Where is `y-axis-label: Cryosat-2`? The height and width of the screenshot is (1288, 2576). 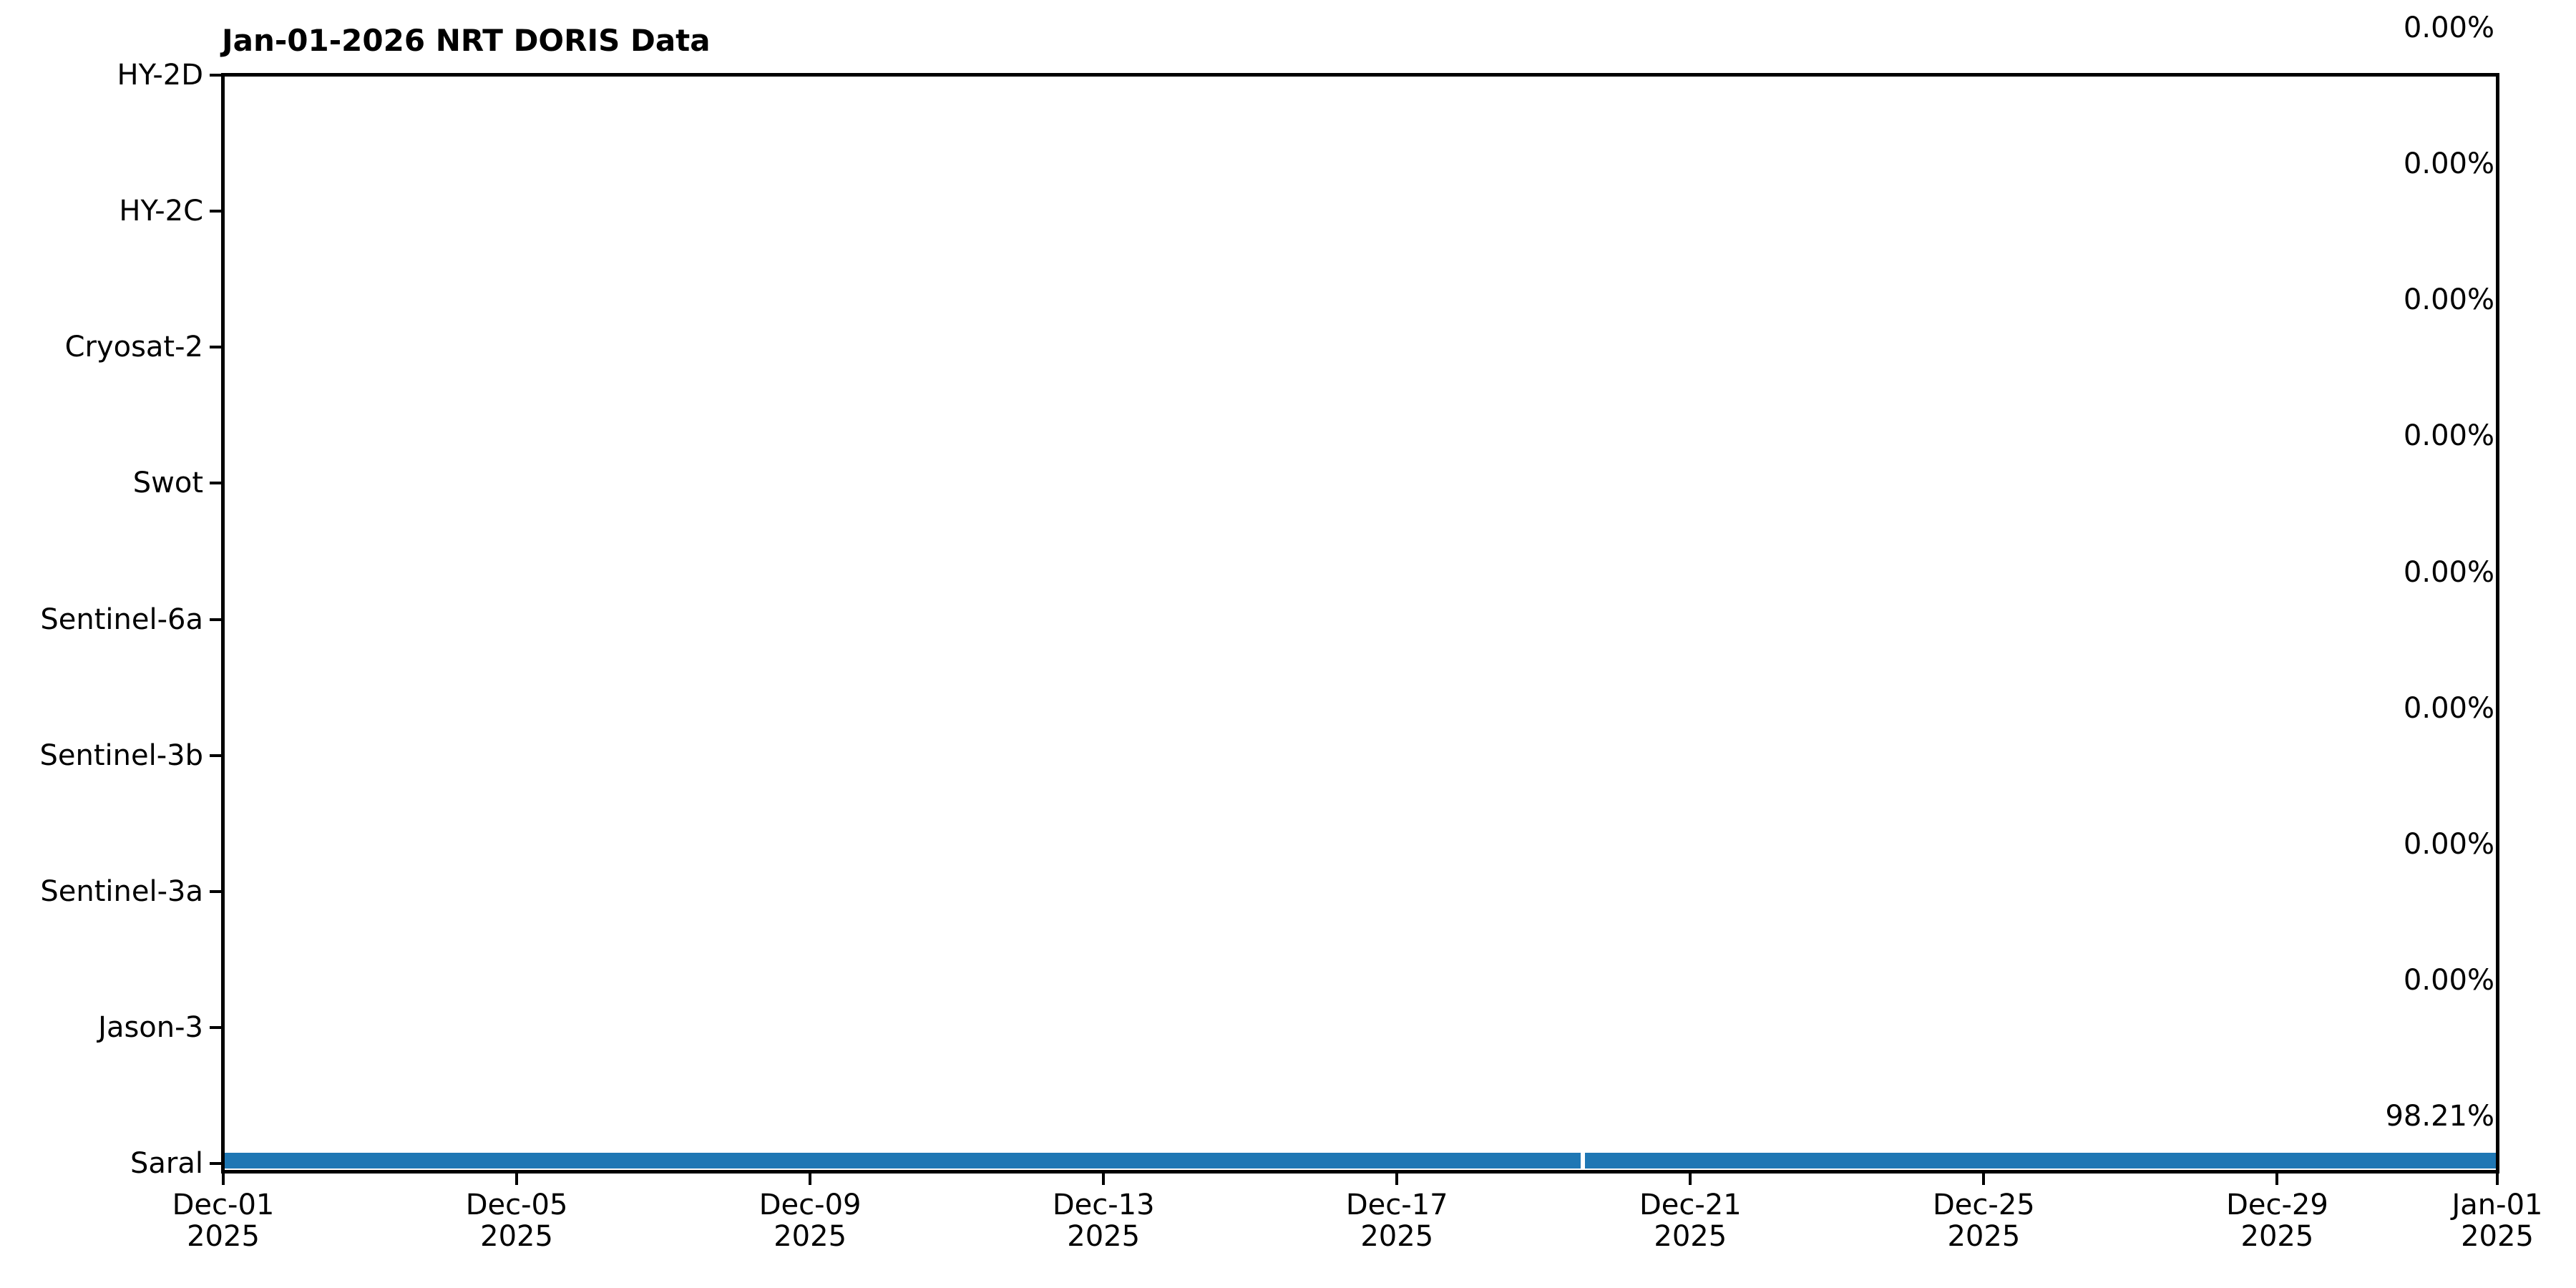
y-axis-label: Cryosat-2 is located at coordinates (133, 347).